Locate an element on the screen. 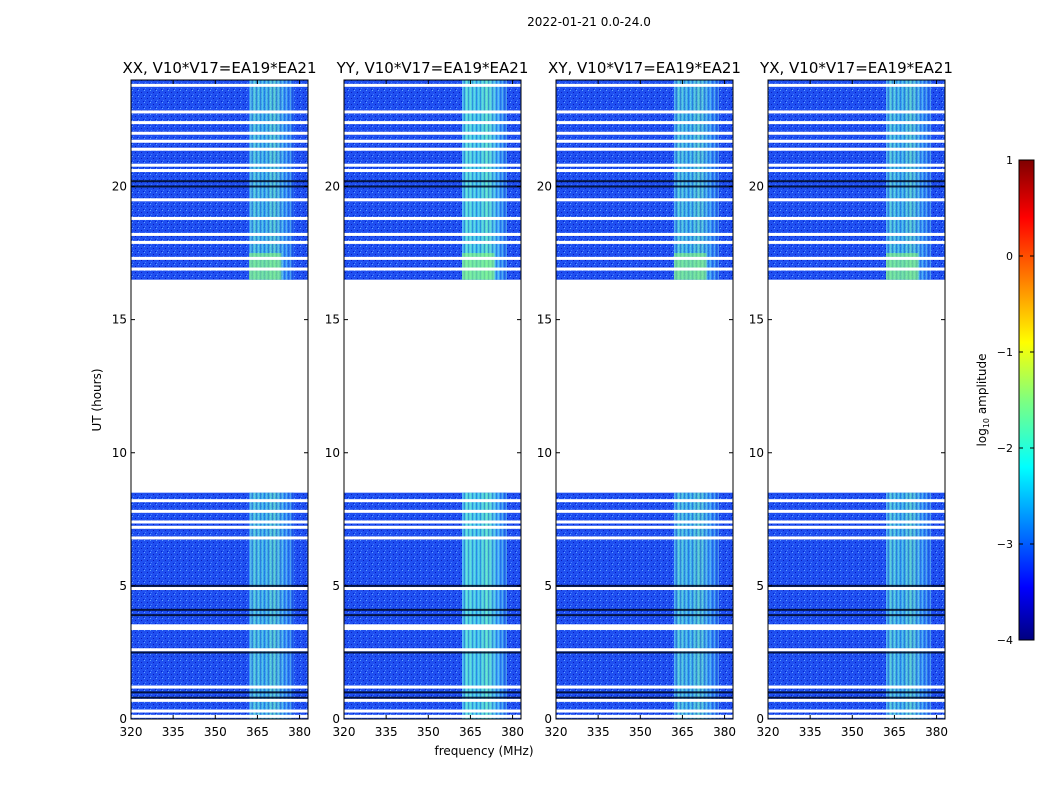 The image size is (1050, 800). colorbar-label: log10 amplitude is located at coordinates (983, 400).